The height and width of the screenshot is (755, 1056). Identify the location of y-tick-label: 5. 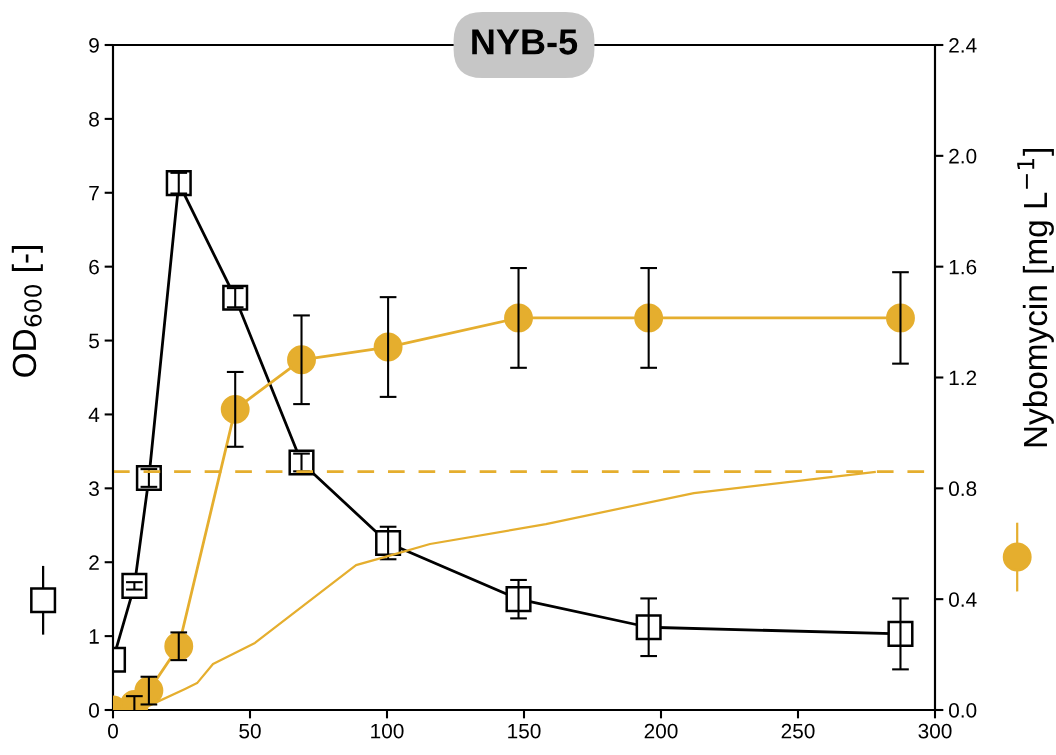
(94, 341).